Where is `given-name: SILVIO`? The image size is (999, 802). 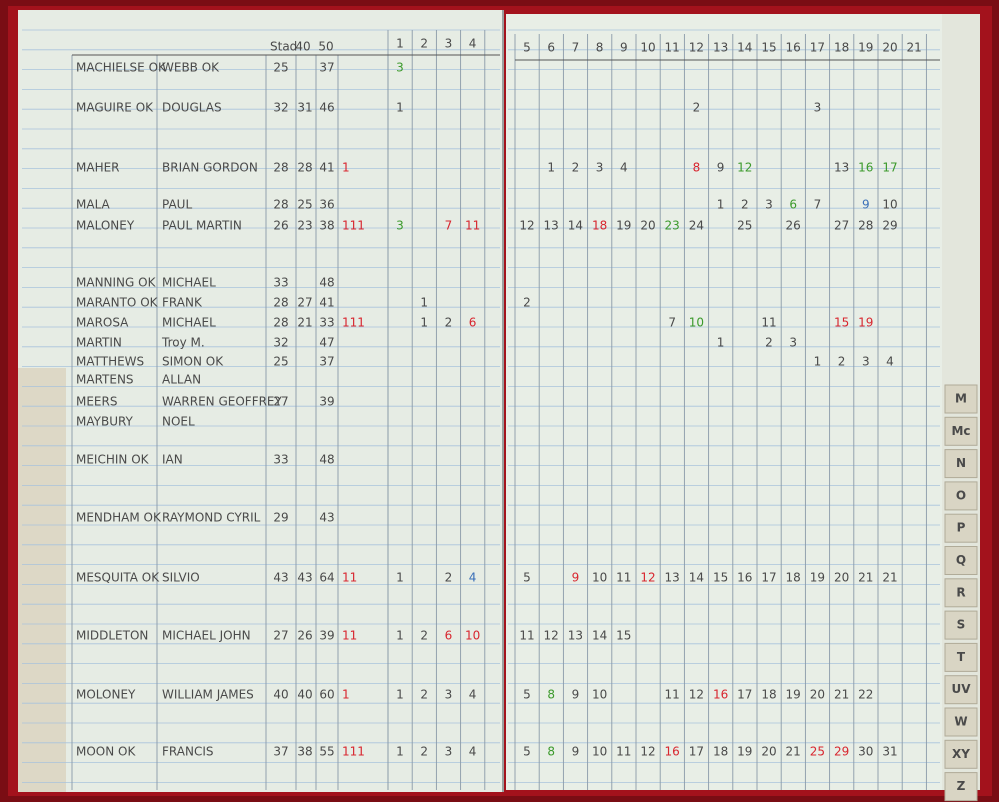 given-name: SILVIO is located at coordinates (181, 578).